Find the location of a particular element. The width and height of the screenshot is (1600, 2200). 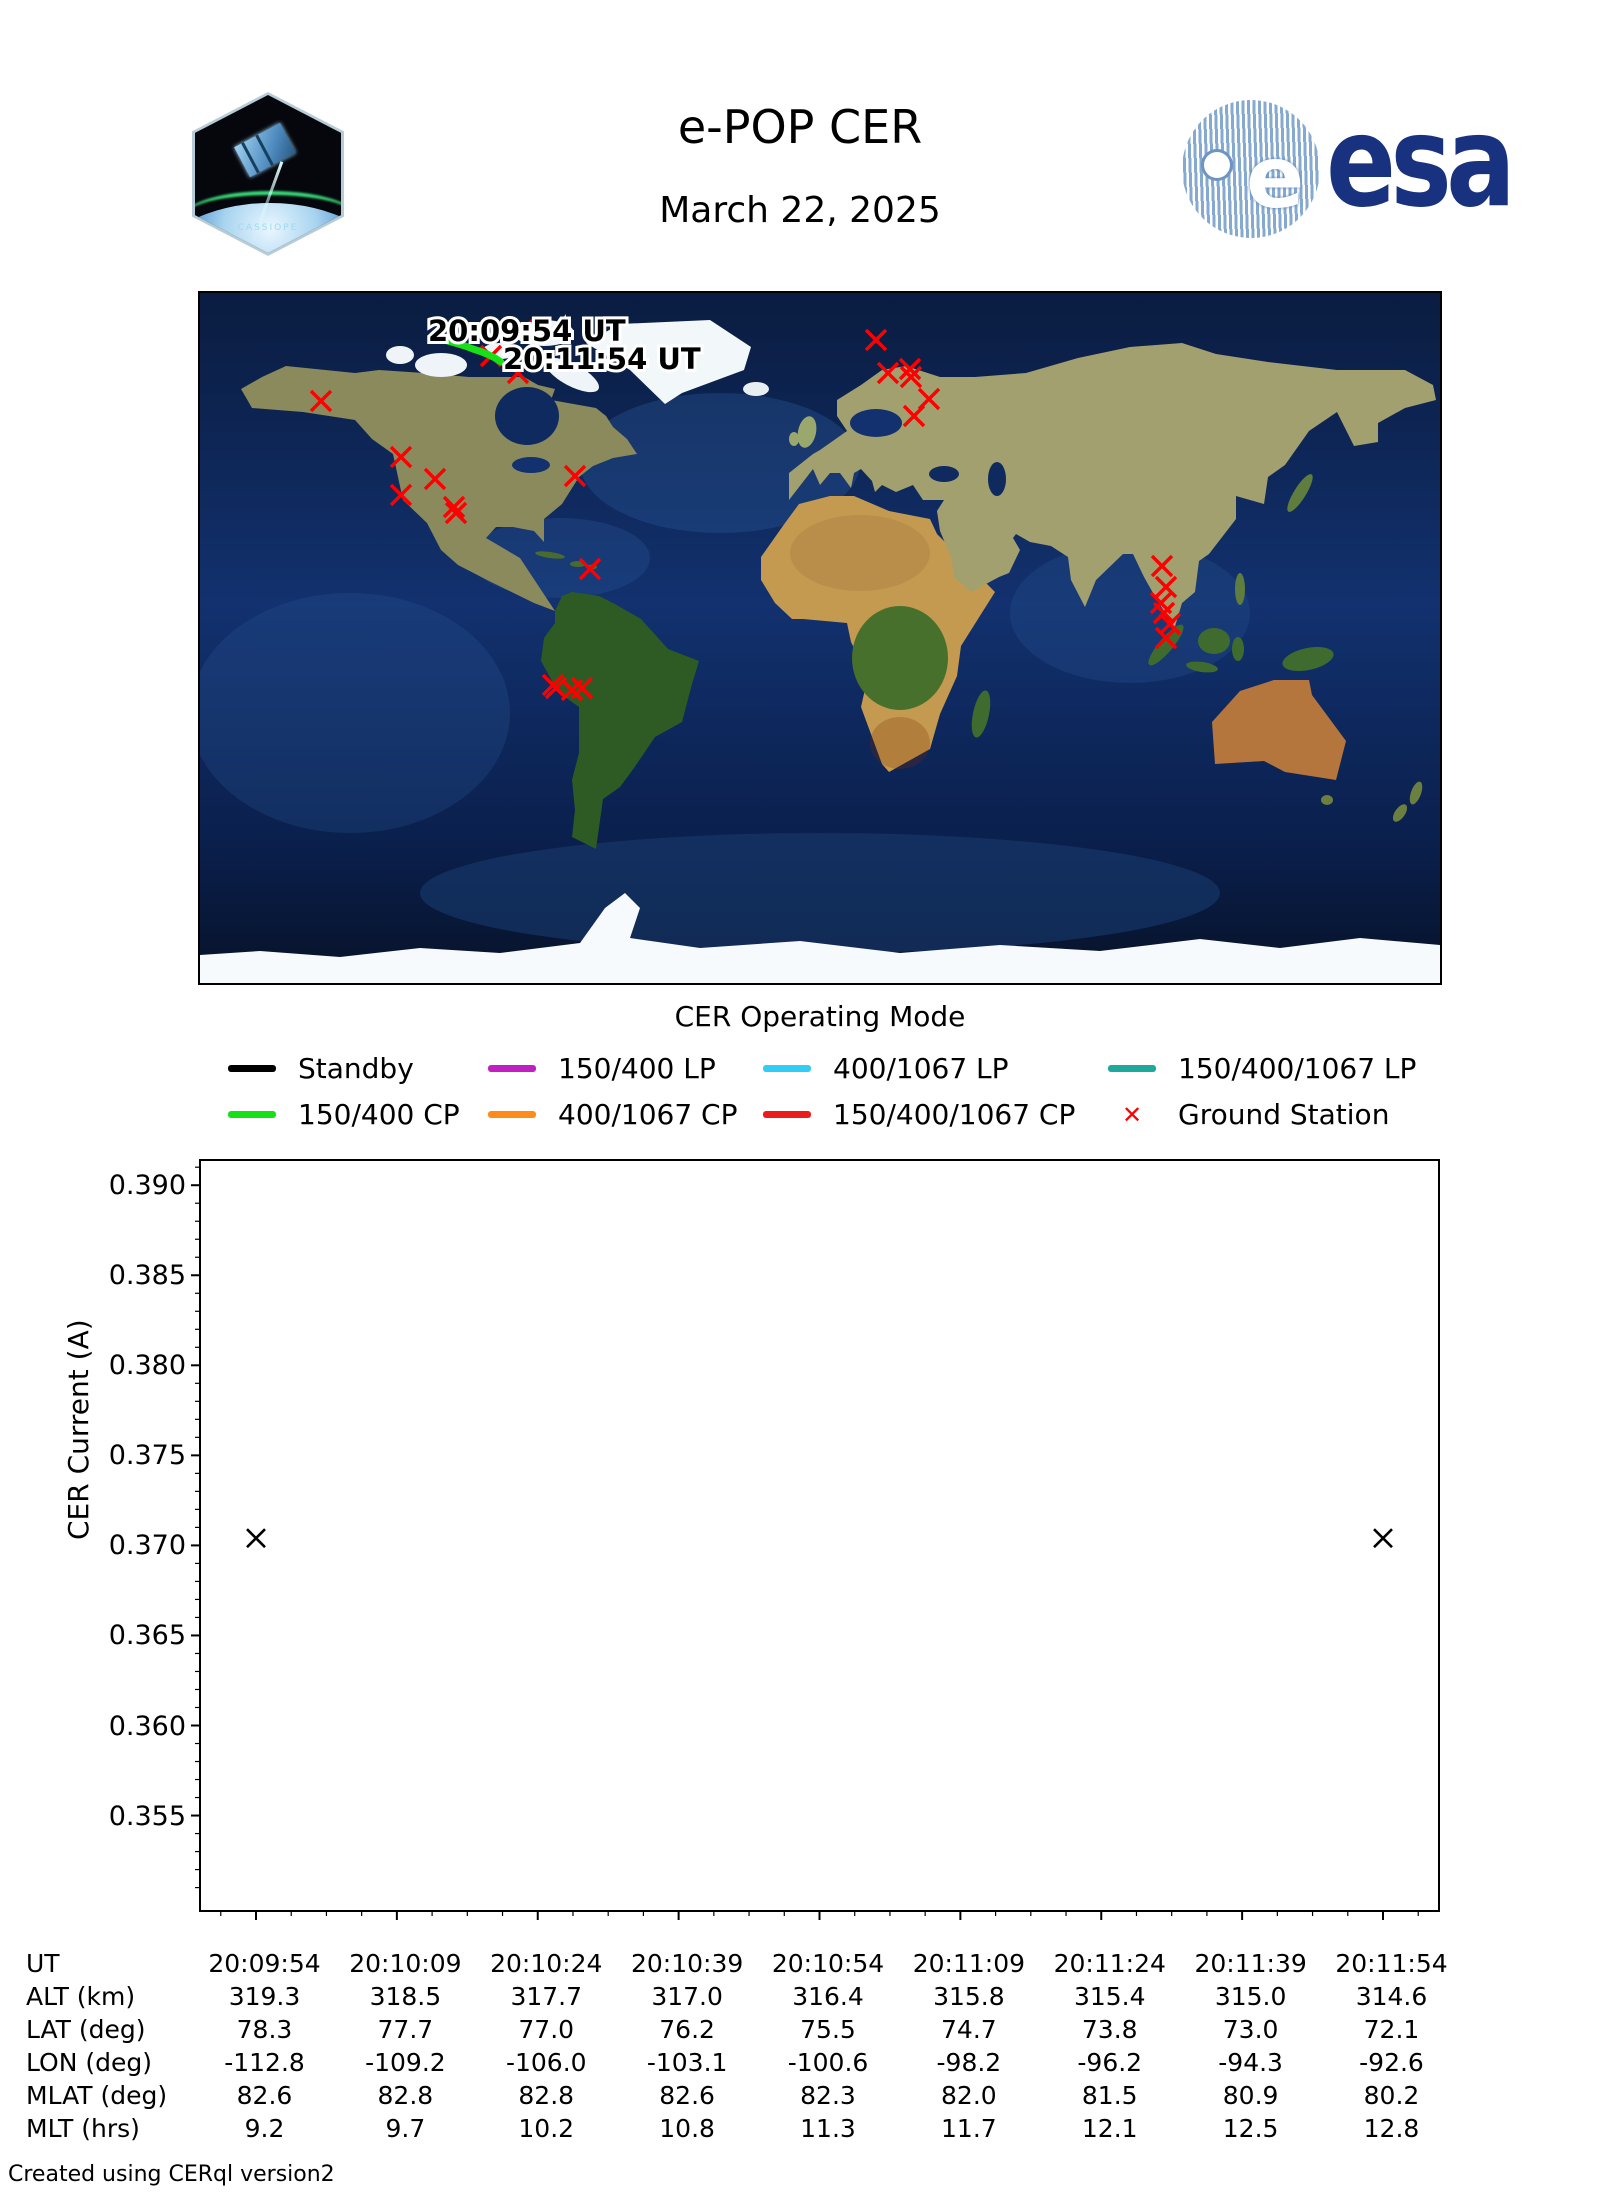

table-row-label: UT is located at coordinates (43, 1963).